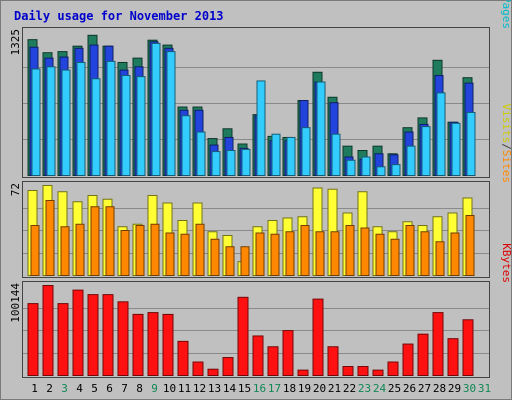 This screenshot has height=405, width=512. What do you see at coordinates (15, 42) in the screenshot?
I see `panel-hits-ymax-label: 1325` at bounding box center [15, 42].